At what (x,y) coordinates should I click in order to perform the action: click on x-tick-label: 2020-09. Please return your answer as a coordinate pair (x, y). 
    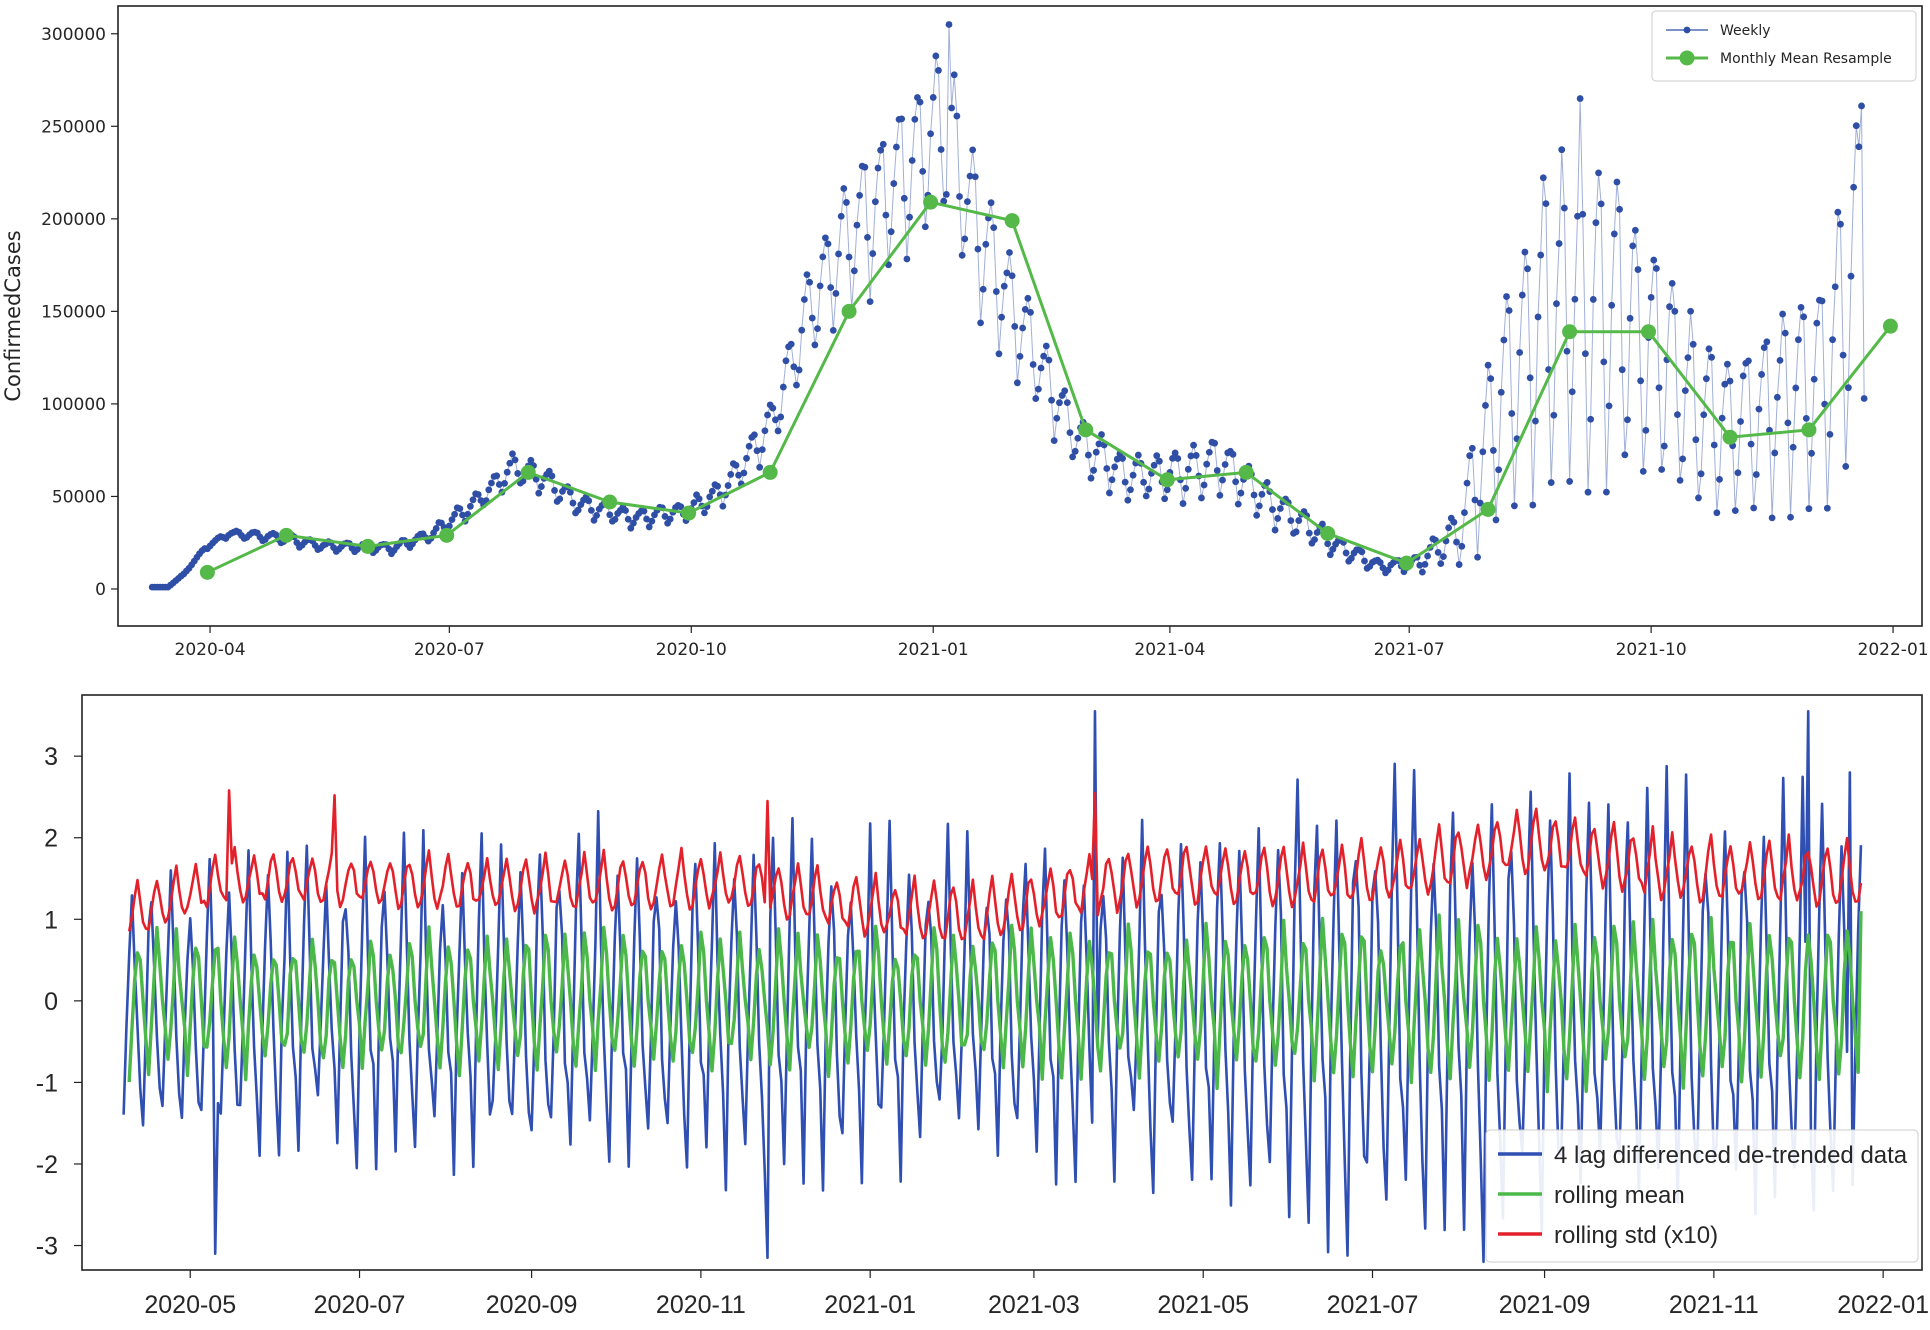
    Looking at the image, I should click on (532, 1305).